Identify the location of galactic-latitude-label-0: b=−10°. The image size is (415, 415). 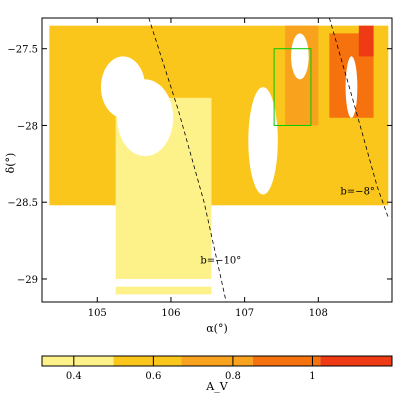
(220, 261).